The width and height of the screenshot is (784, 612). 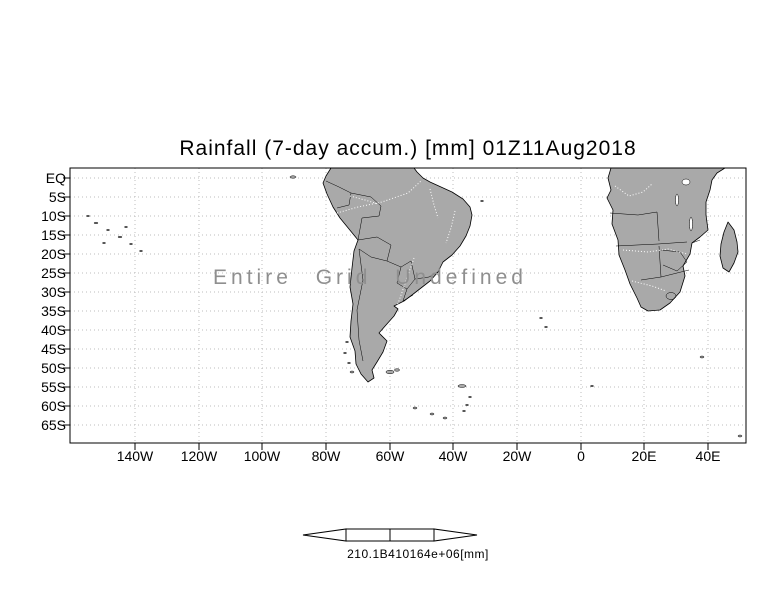 What do you see at coordinates (57, 197) in the screenshot?
I see `lat-label: 5S` at bounding box center [57, 197].